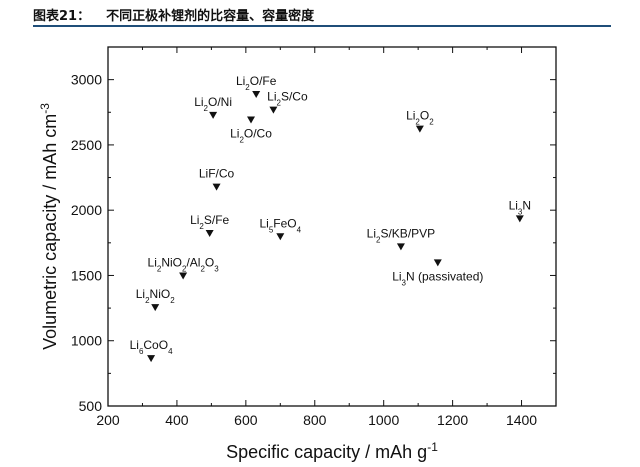 Image resolution: width=640 pixels, height=467 pixels. What do you see at coordinates (86, 210) in the screenshot?
I see `y-tick-label: 2000` at bounding box center [86, 210].